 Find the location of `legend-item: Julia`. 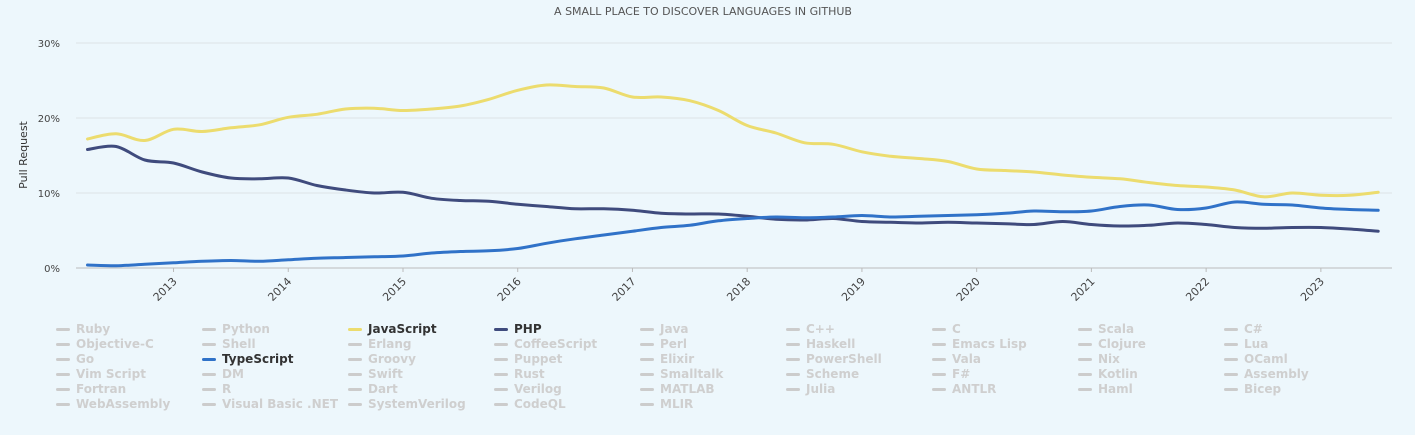

legend-item: Julia is located at coordinates (859, 389).